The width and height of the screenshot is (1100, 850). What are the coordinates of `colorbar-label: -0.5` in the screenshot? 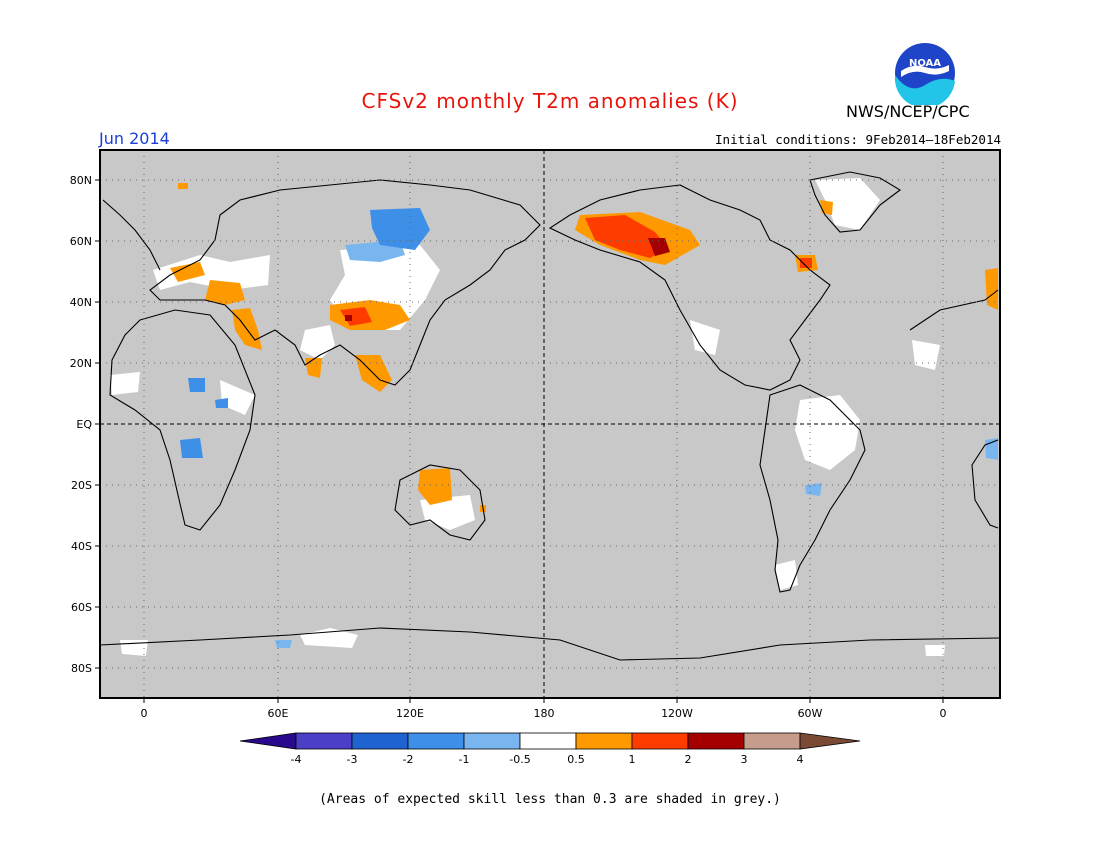 It's located at (519, 759).